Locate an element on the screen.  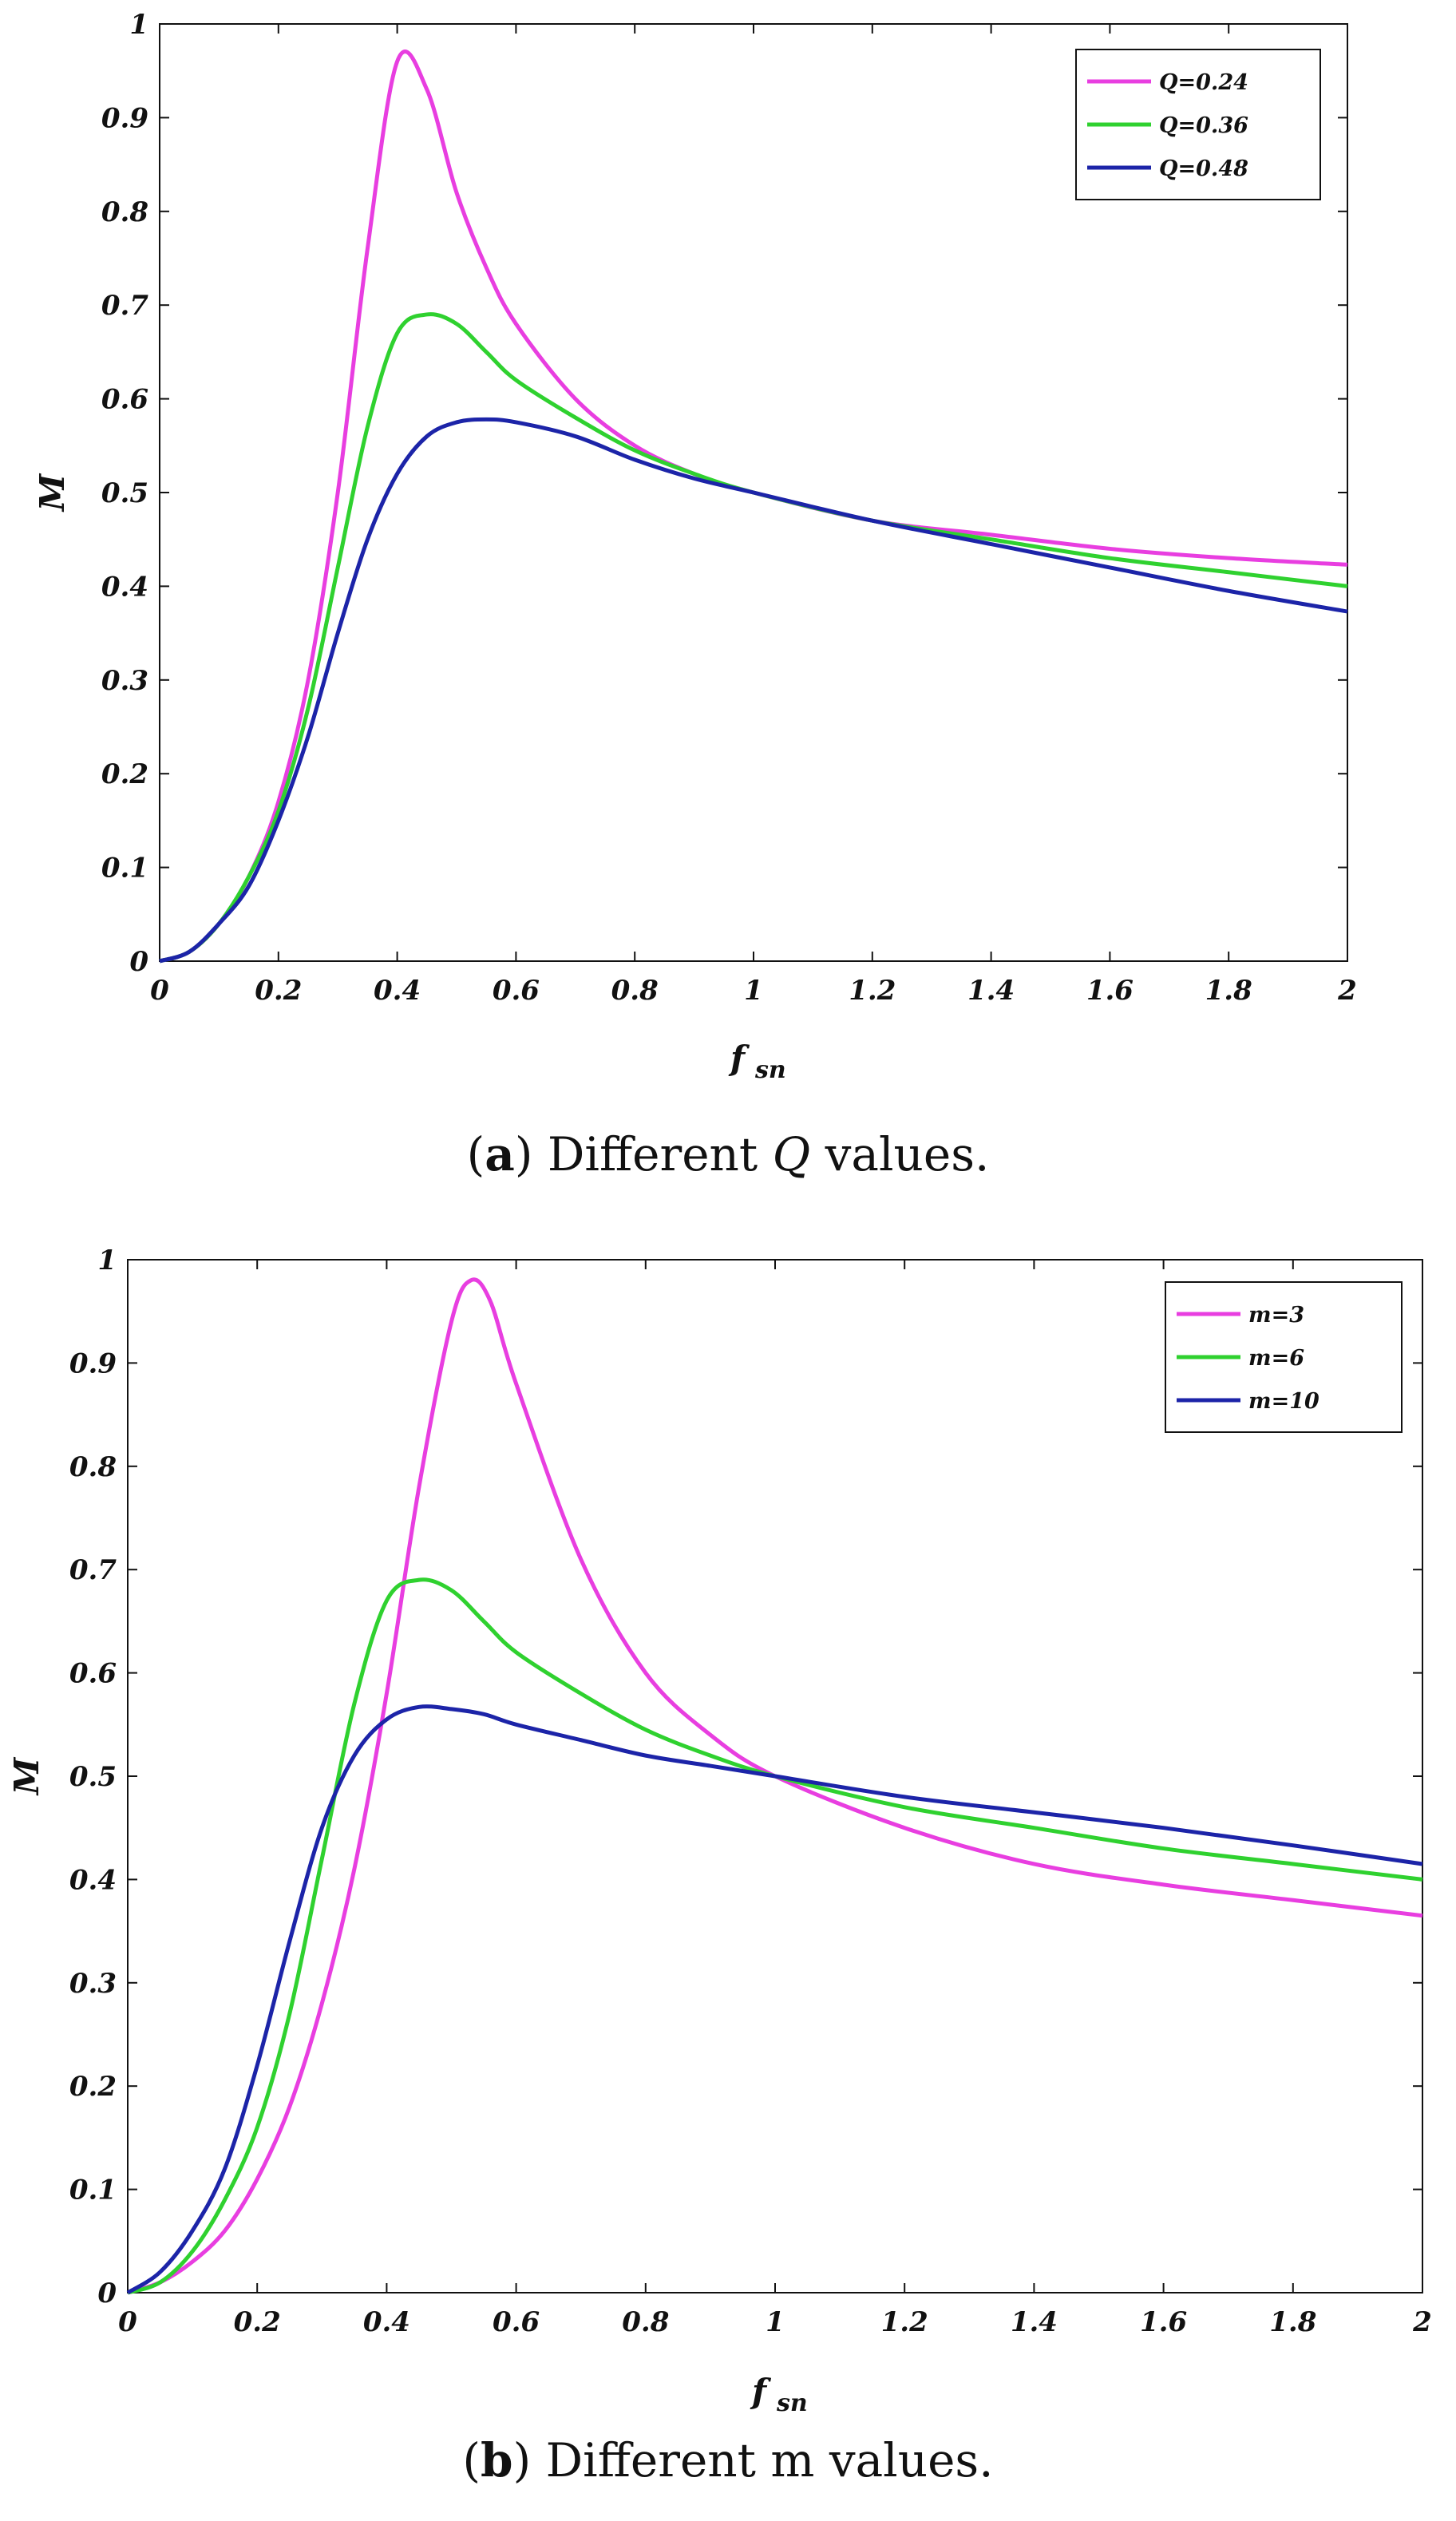
legend-entry: m=3 is located at coordinates (1276, 1315).